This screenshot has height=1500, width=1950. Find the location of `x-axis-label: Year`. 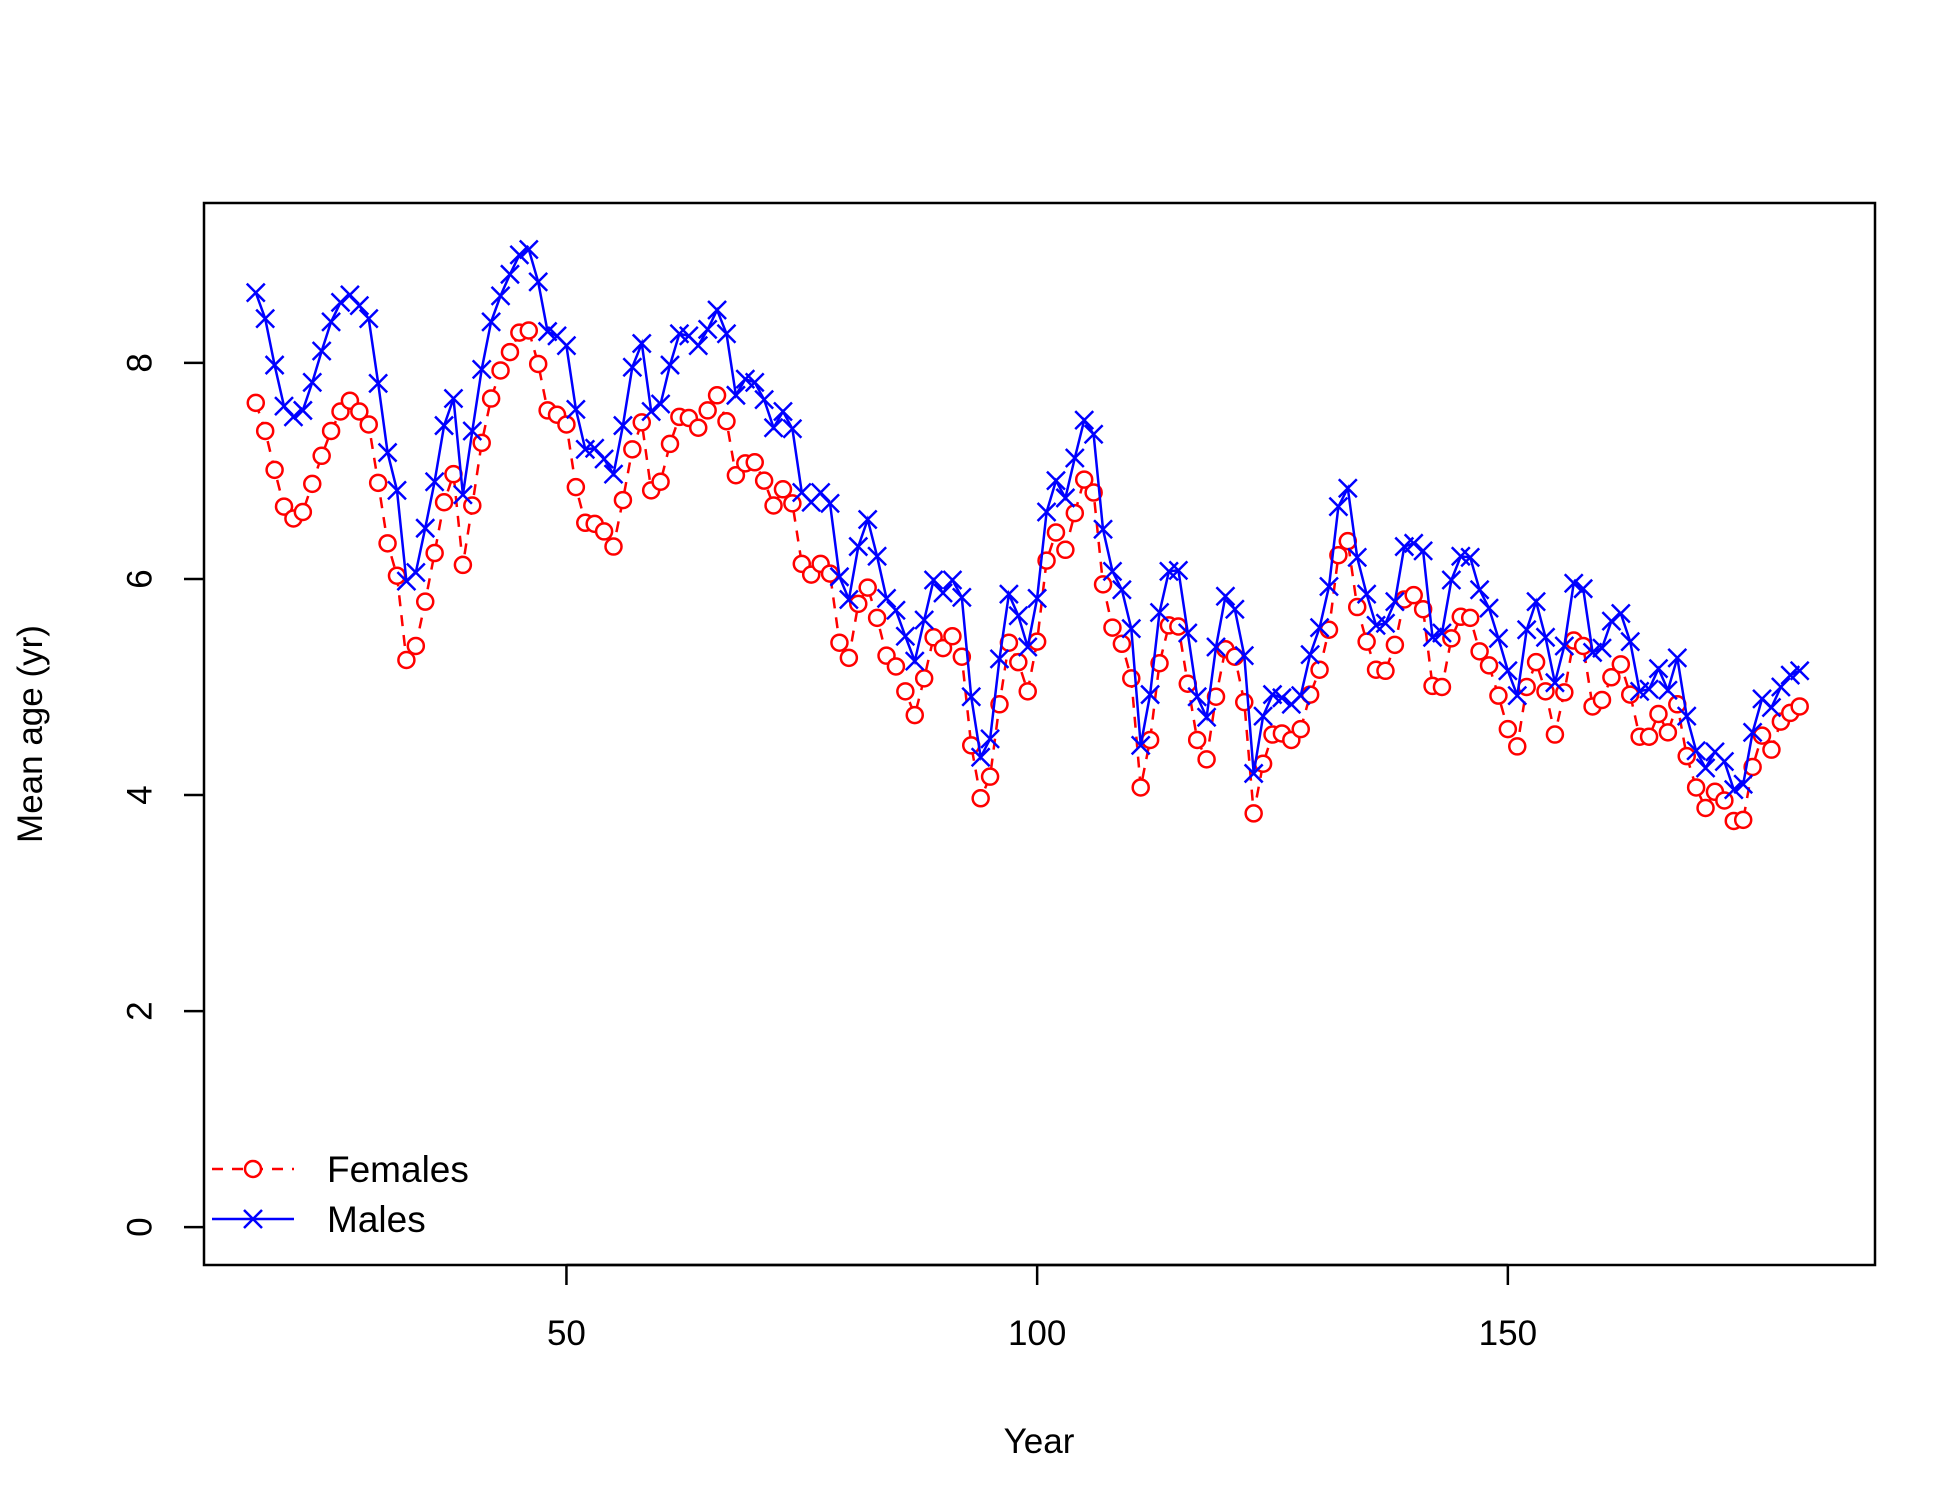

x-axis-label: Year is located at coordinates (1039, 1441).